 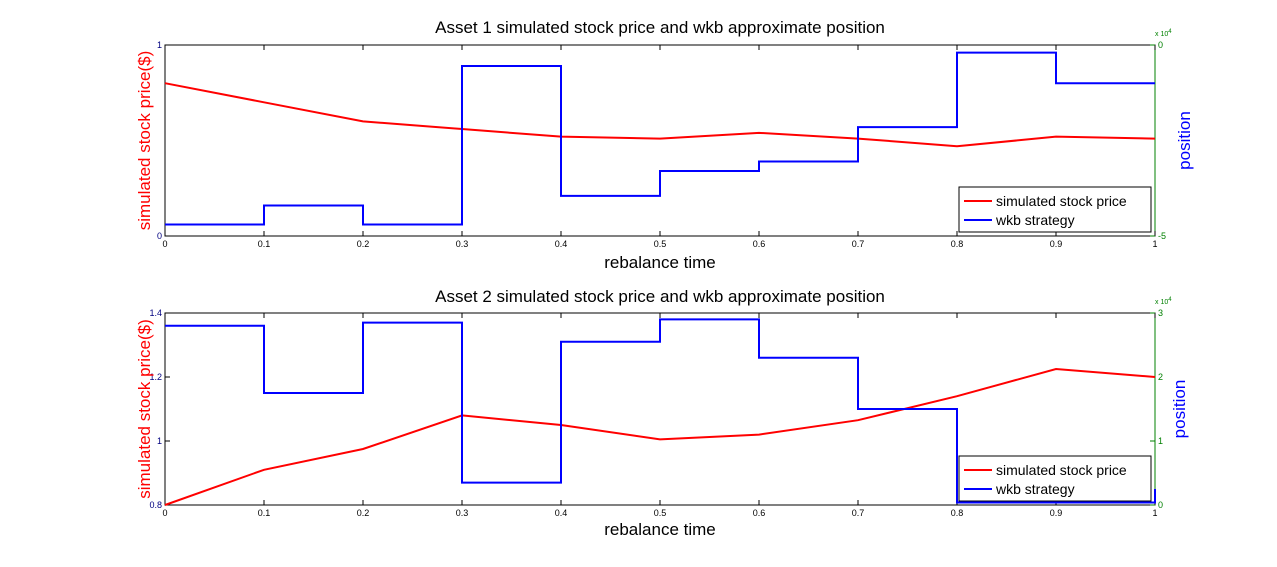 I want to click on y-tick-label: 1.4, so click(x=155, y=313).